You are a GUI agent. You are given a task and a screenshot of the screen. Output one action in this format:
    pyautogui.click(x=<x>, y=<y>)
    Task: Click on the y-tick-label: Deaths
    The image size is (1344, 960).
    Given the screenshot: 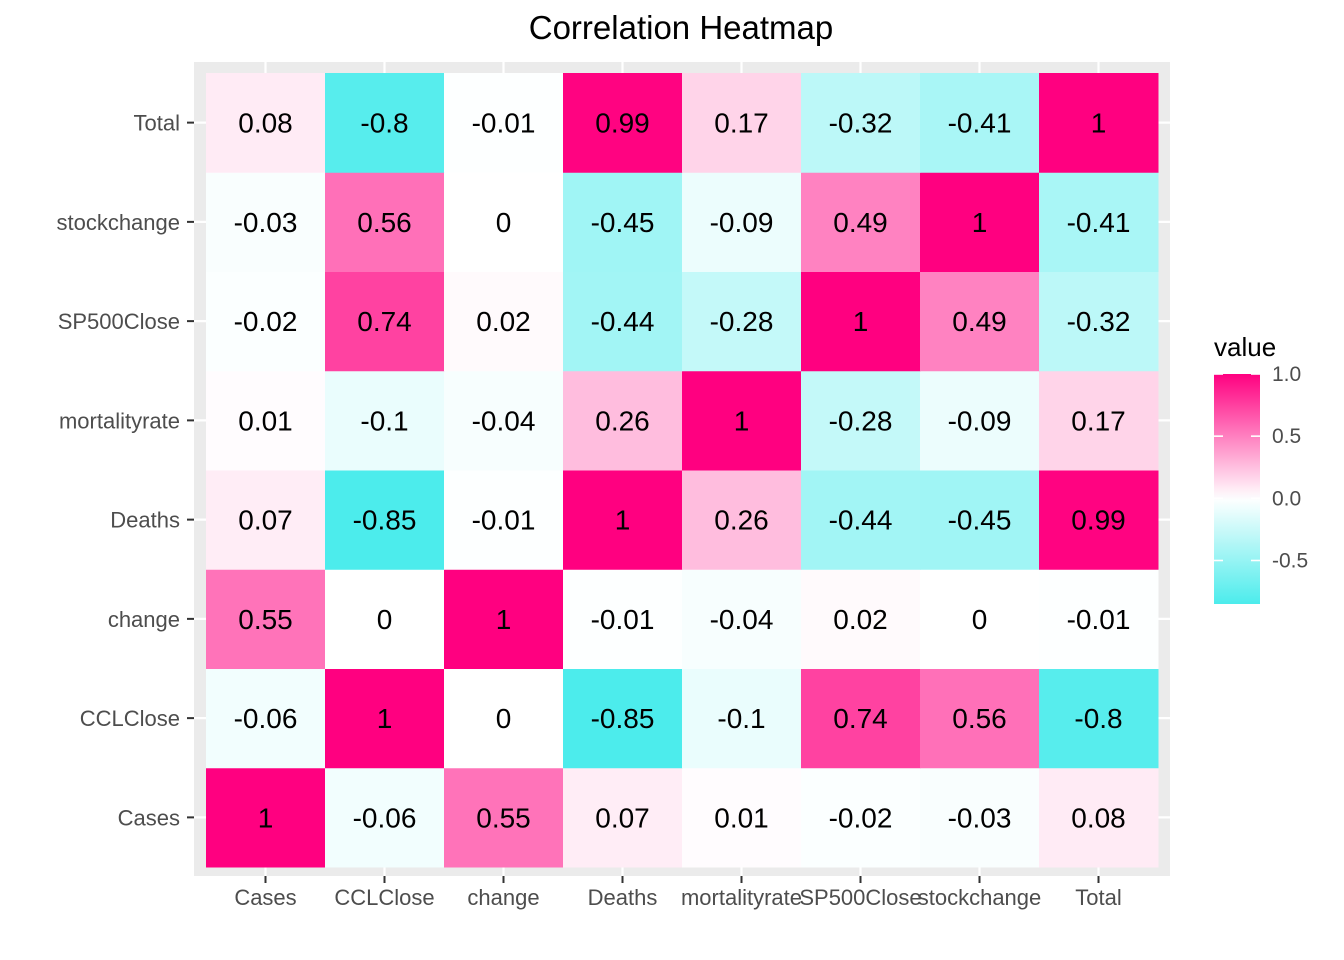 What is the action you would take?
    pyautogui.click(x=145, y=520)
    